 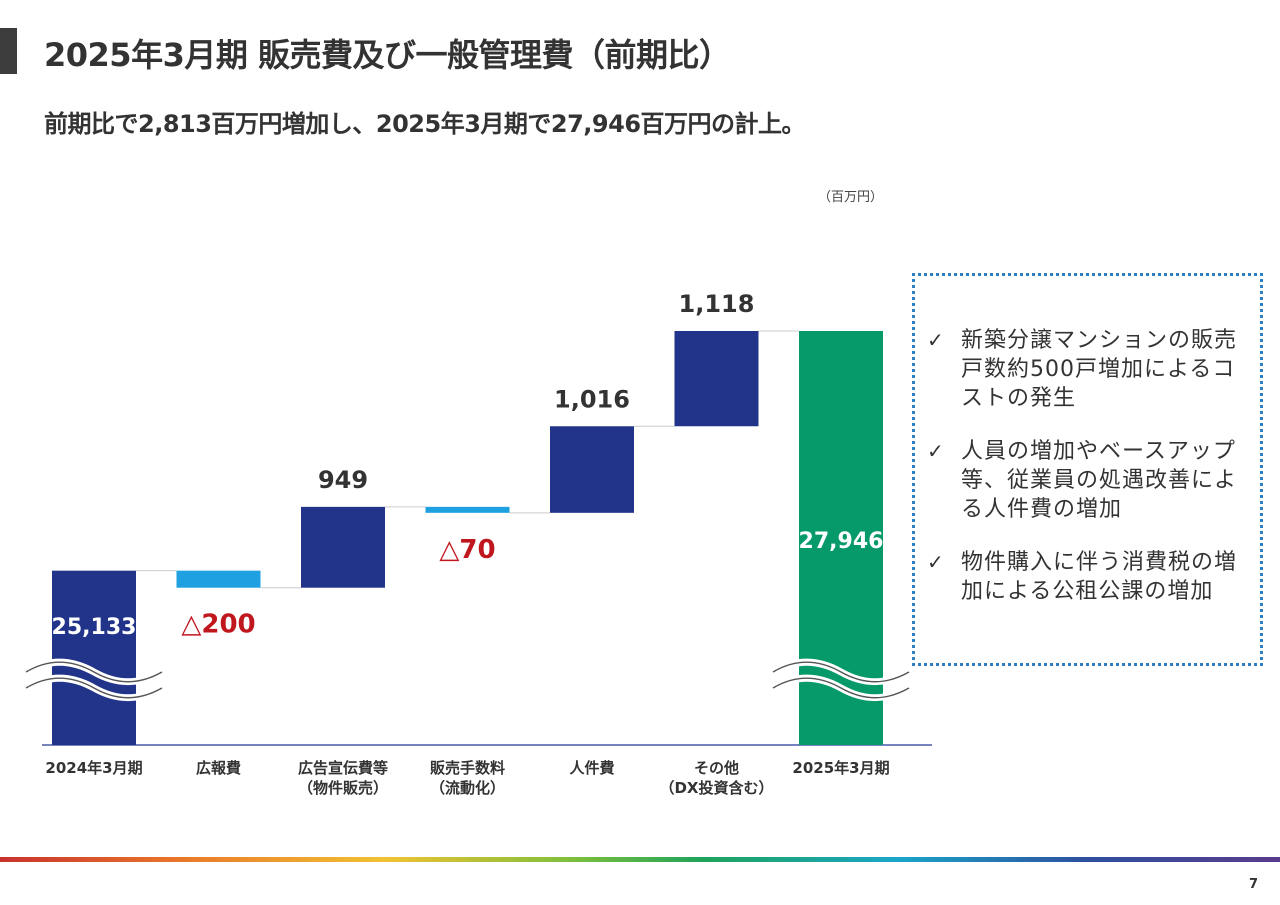 I want to click on title-accent-bar, so click(x=8, y=51).